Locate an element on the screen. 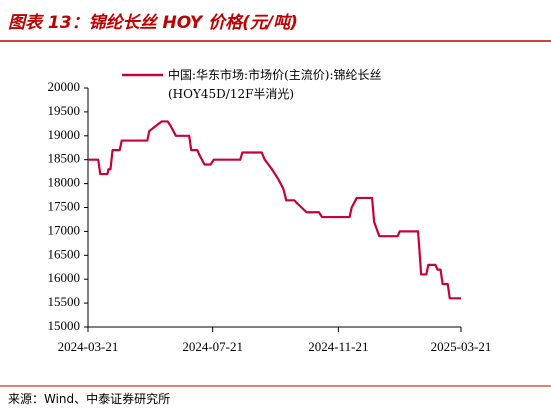 The height and width of the screenshot is (412, 551). y-tick-label: 16000 is located at coordinates (64, 277).